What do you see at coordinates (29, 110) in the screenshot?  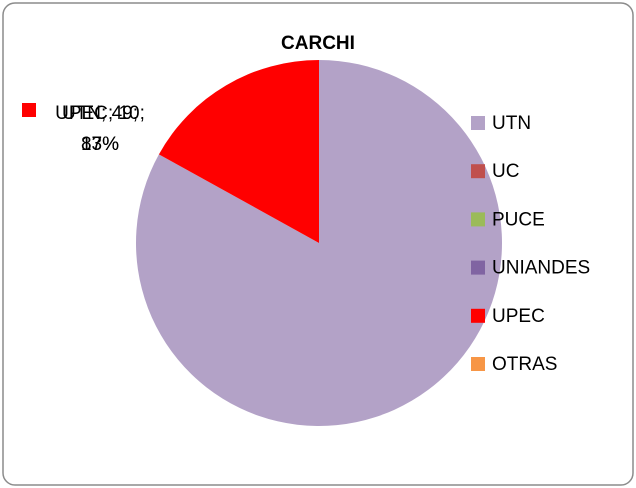 I see `data-label-marker` at bounding box center [29, 110].